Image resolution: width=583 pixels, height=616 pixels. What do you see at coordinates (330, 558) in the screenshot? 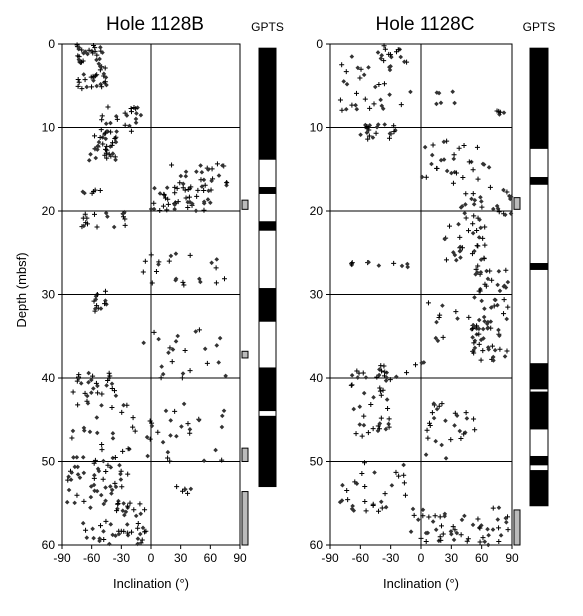
I see `x-tick-label: -90` at bounding box center [330, 558].